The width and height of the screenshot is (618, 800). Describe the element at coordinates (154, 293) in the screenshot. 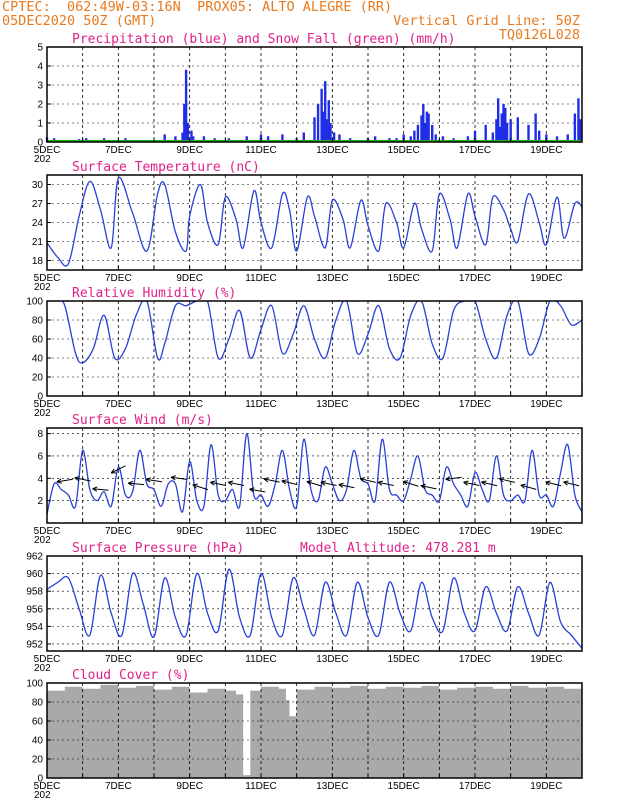

I see `panel-title: Relative Humidity (%)` at that location.